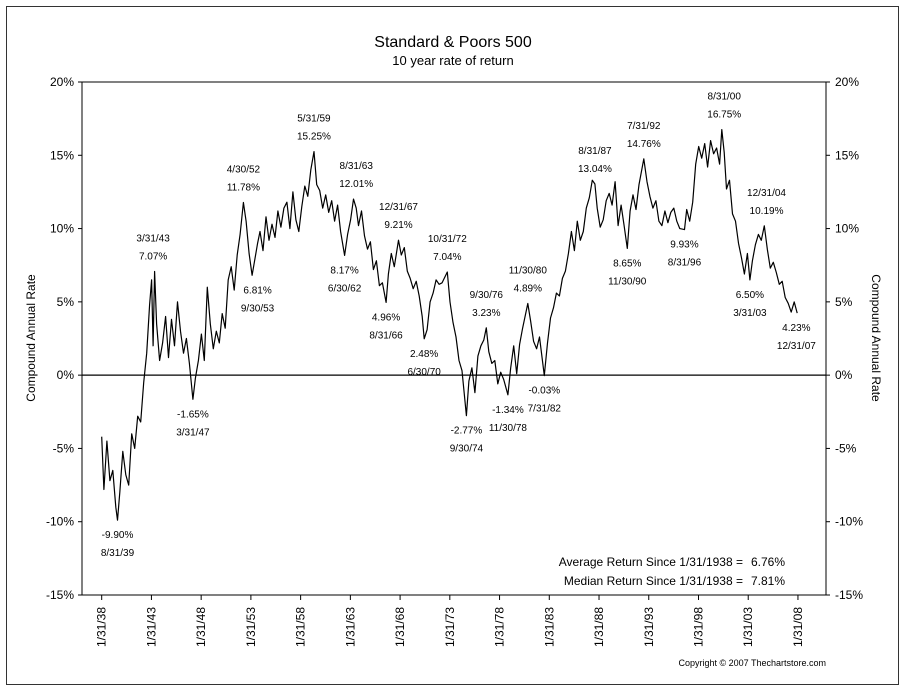 The width and height of the screenshot is (905, 691). Describe the element at coordinates (398, 207) in the screenshot. I see `annotation-date: 12/31/67` at that location.